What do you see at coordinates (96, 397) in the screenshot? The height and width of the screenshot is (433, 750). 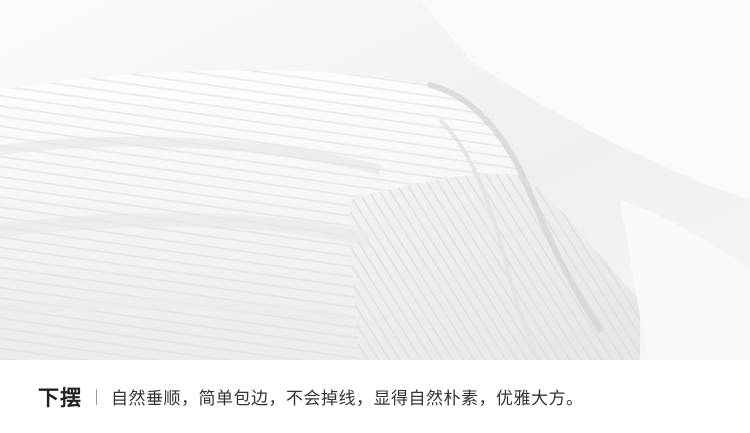 I see `caption-divider` at bounding box center [96, 397].